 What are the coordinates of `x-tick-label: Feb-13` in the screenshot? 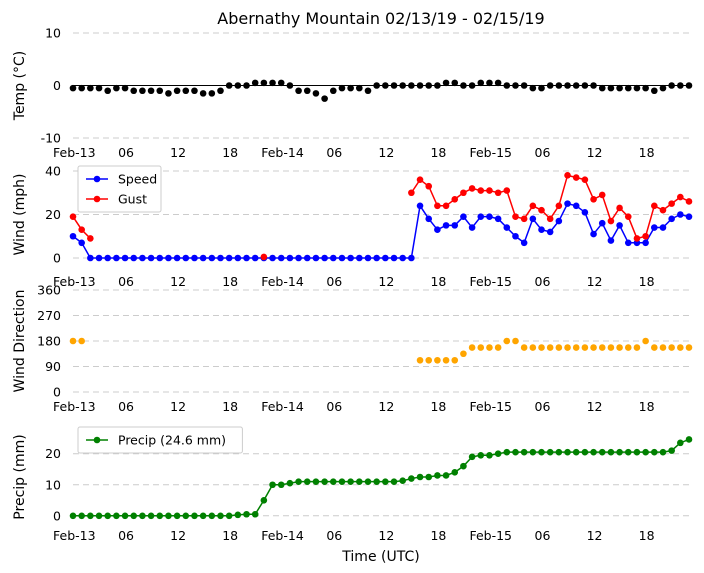 It's located at (74, 152).